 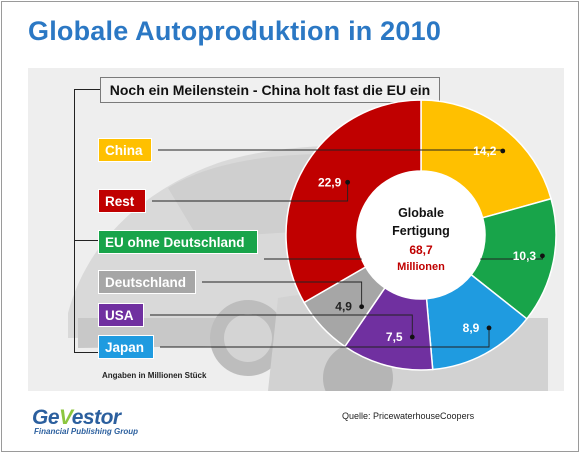 I want to click on leader-dot-rest, so click(x=348, y=182).